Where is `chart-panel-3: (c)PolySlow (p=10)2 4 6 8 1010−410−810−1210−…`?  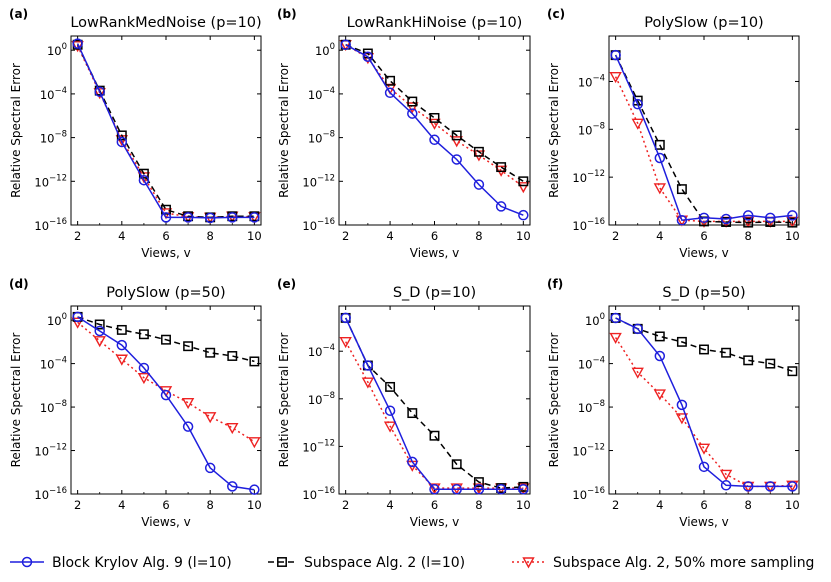
chart-panel-3: (c)PolySlow (p=10)2 4 6 8 1010−410−810−1210−… is located at coordinates (673, 133).